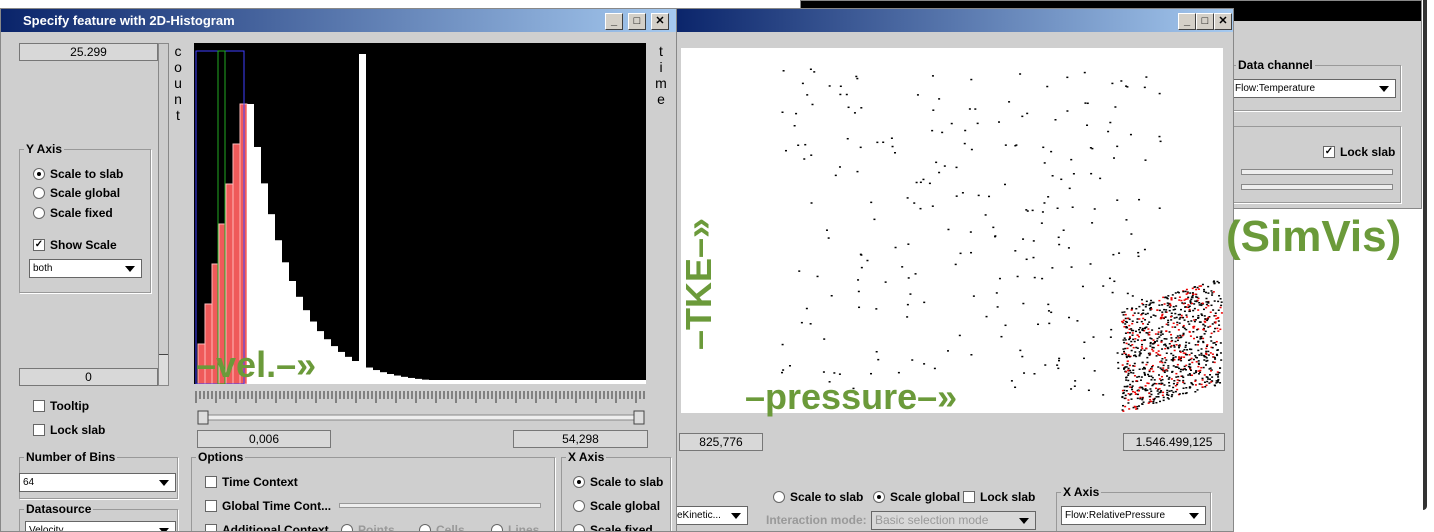  Describe the element at coordinates (953, 20) in the screenshot. I see `title-bar` at that location.